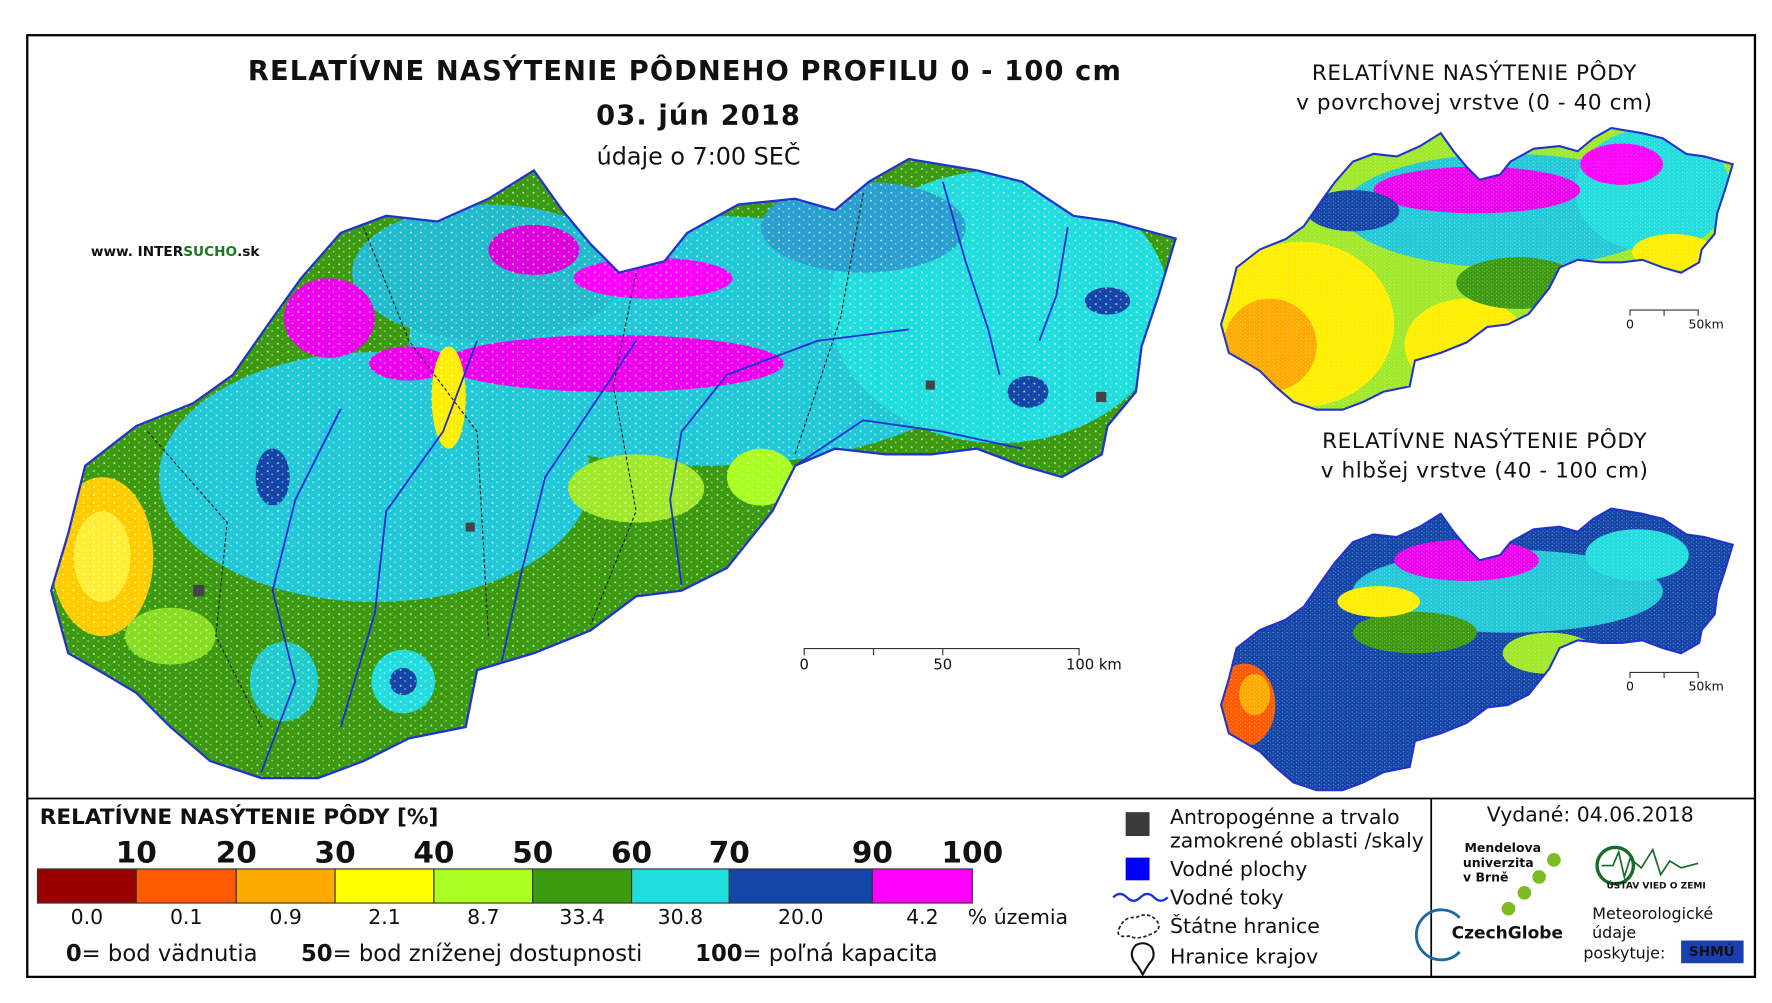  I want to click on symbol-label: Hranice krajov, so click(1244, 957).